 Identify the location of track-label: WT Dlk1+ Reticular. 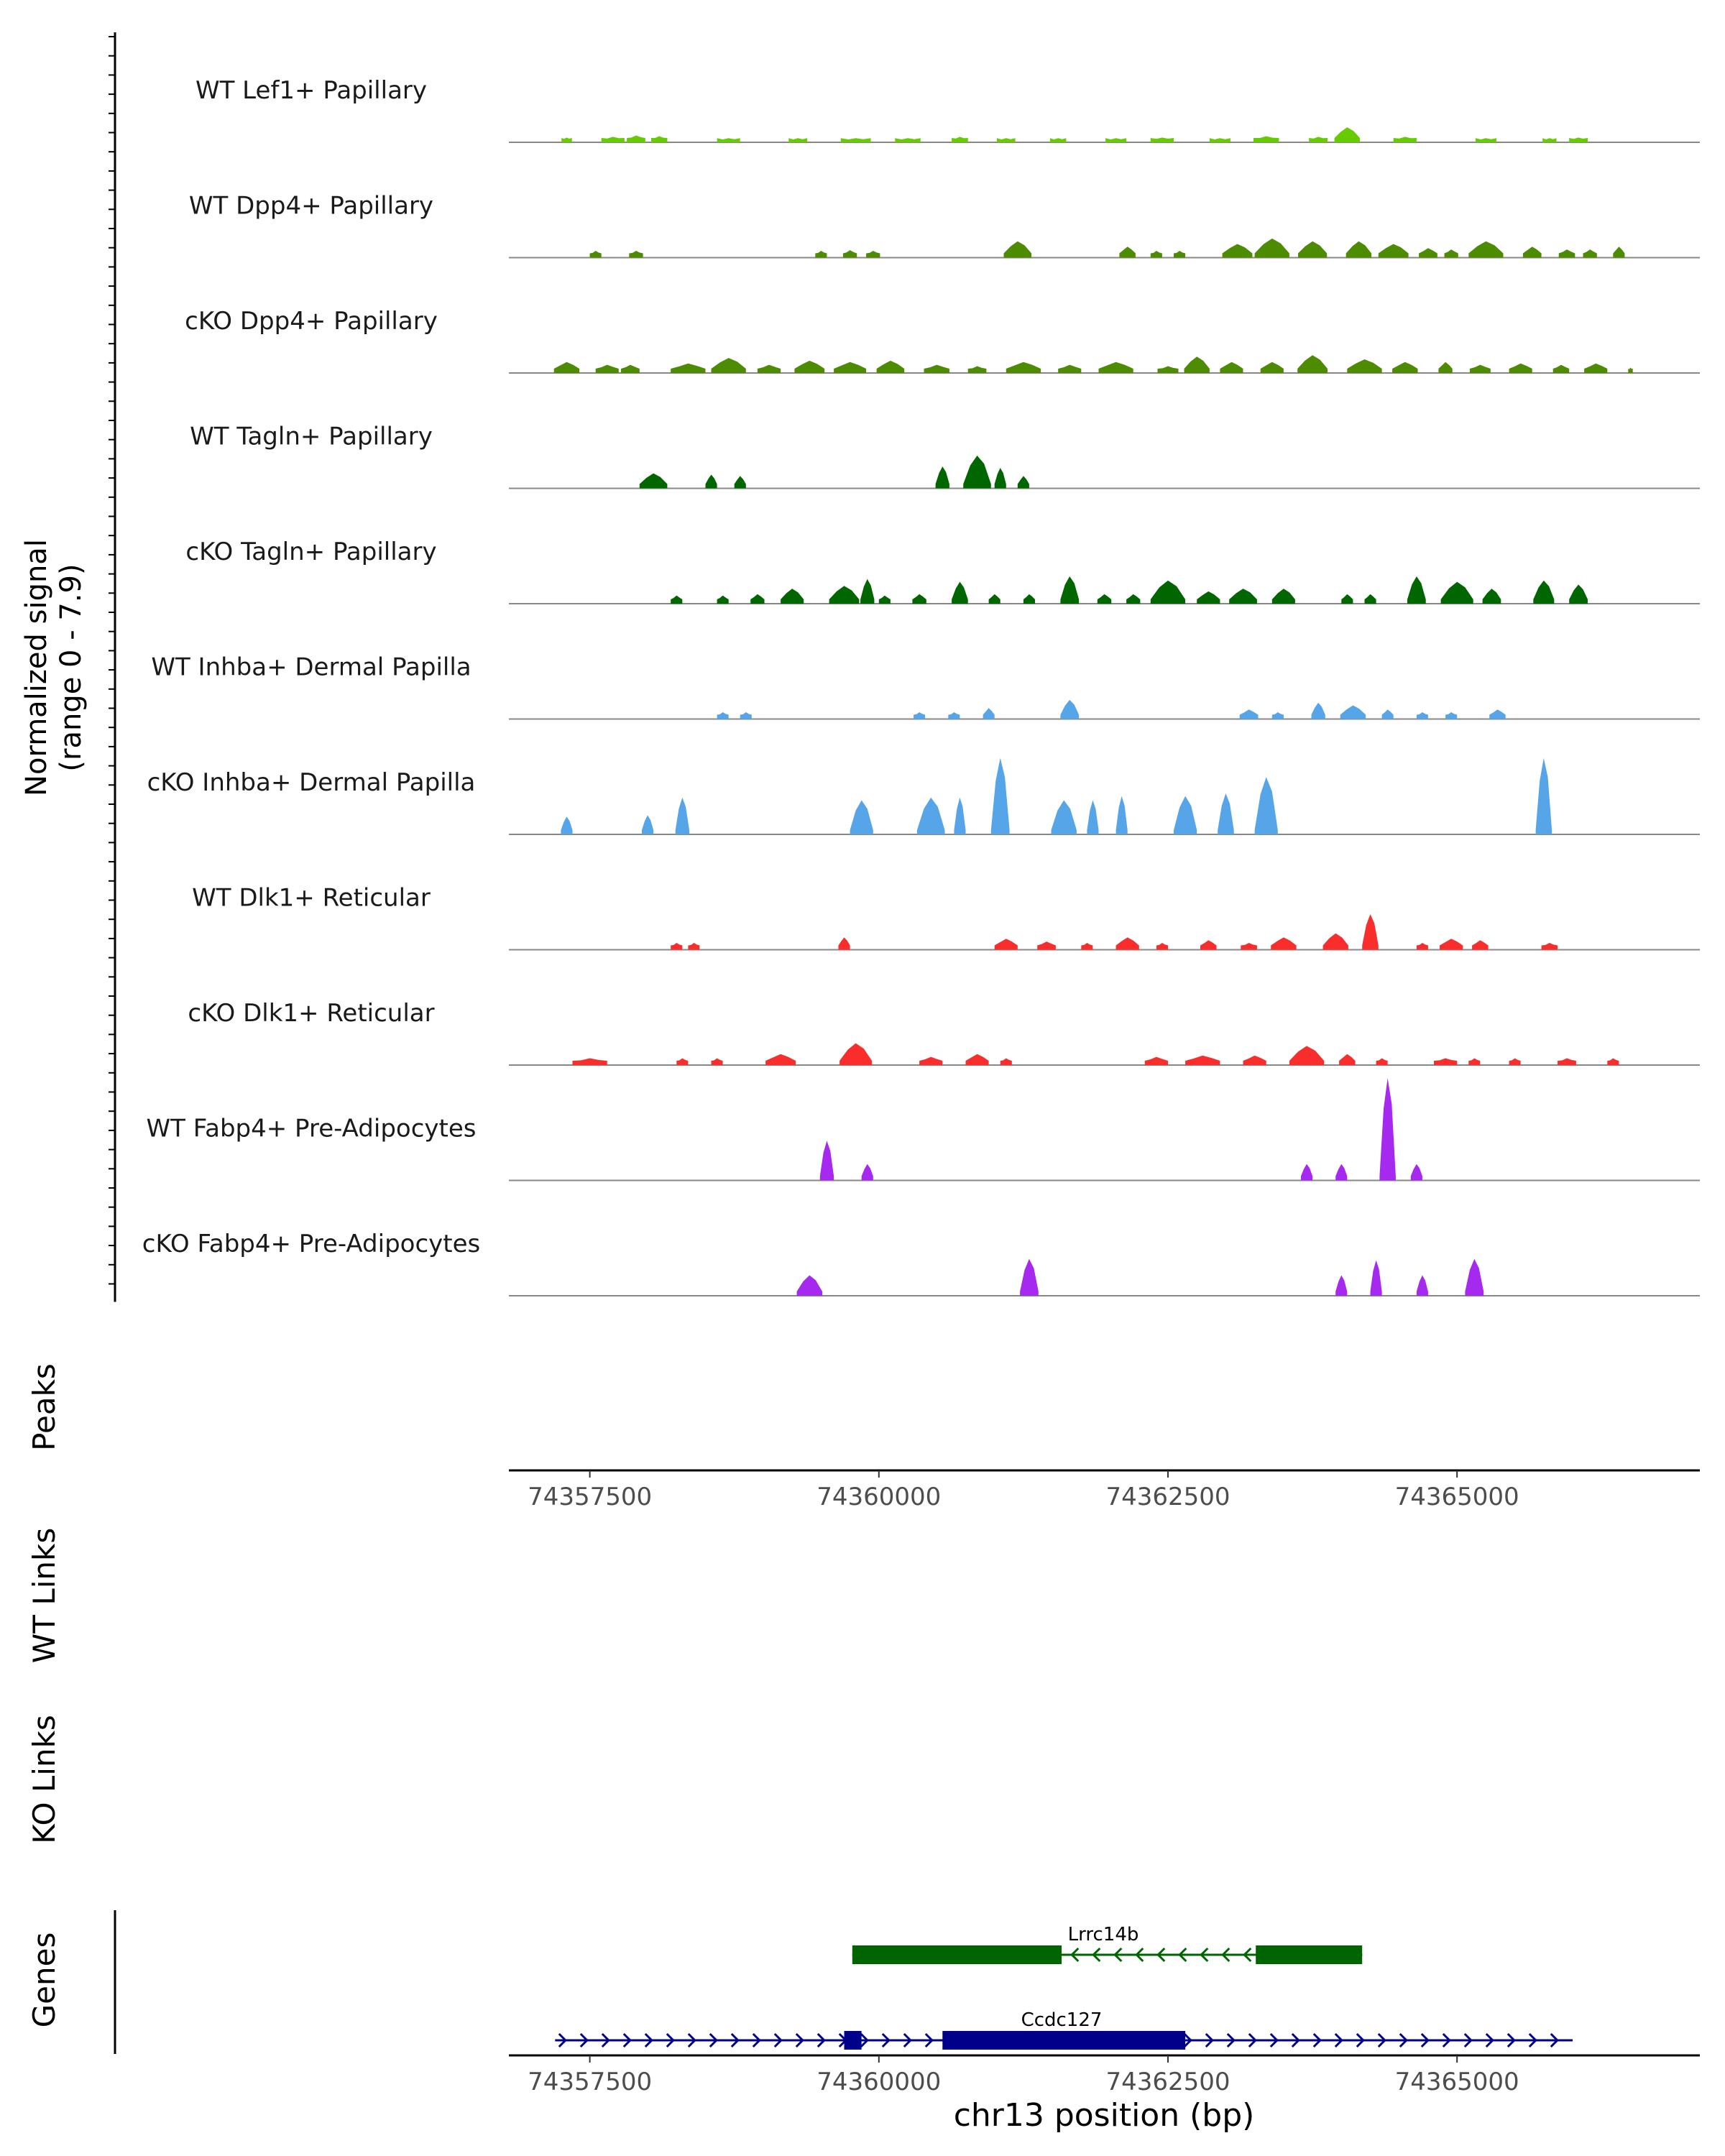
(311, 898).